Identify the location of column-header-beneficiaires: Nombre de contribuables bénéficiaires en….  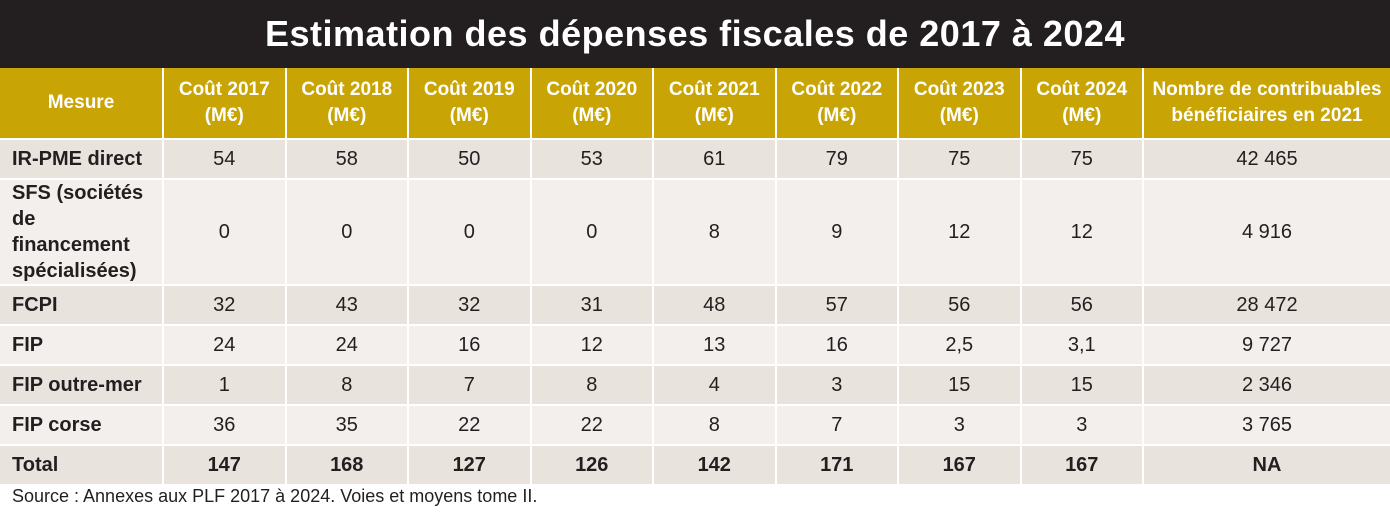
(1266, 104).